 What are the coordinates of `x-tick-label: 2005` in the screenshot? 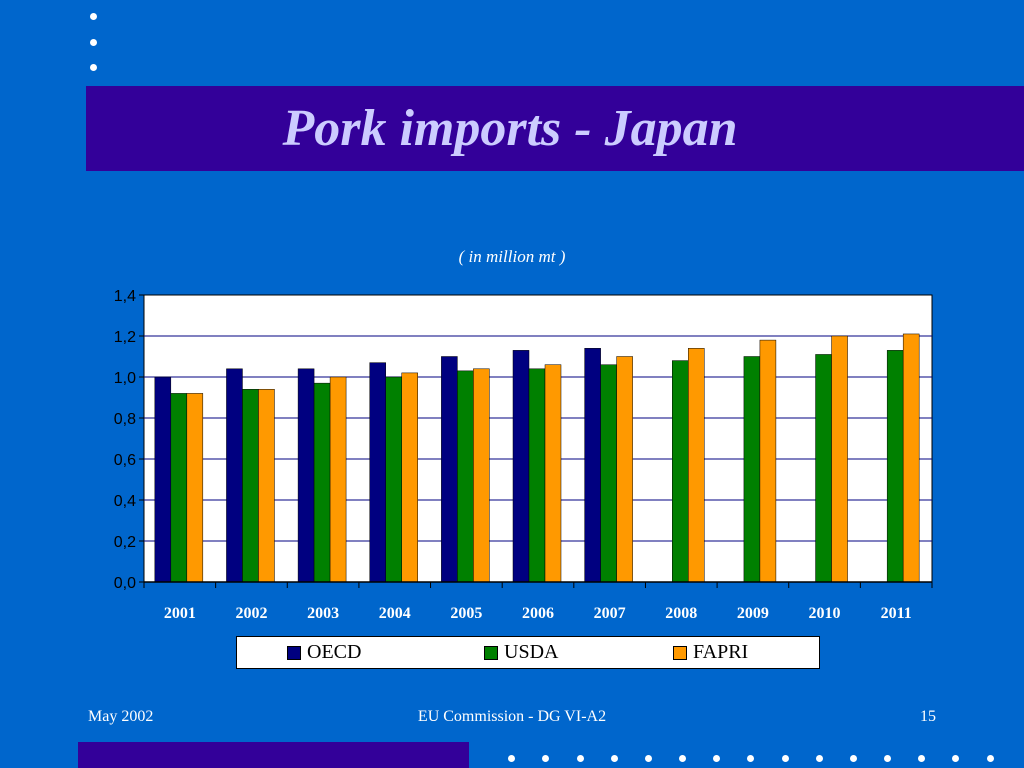 It's located at (466, 613).